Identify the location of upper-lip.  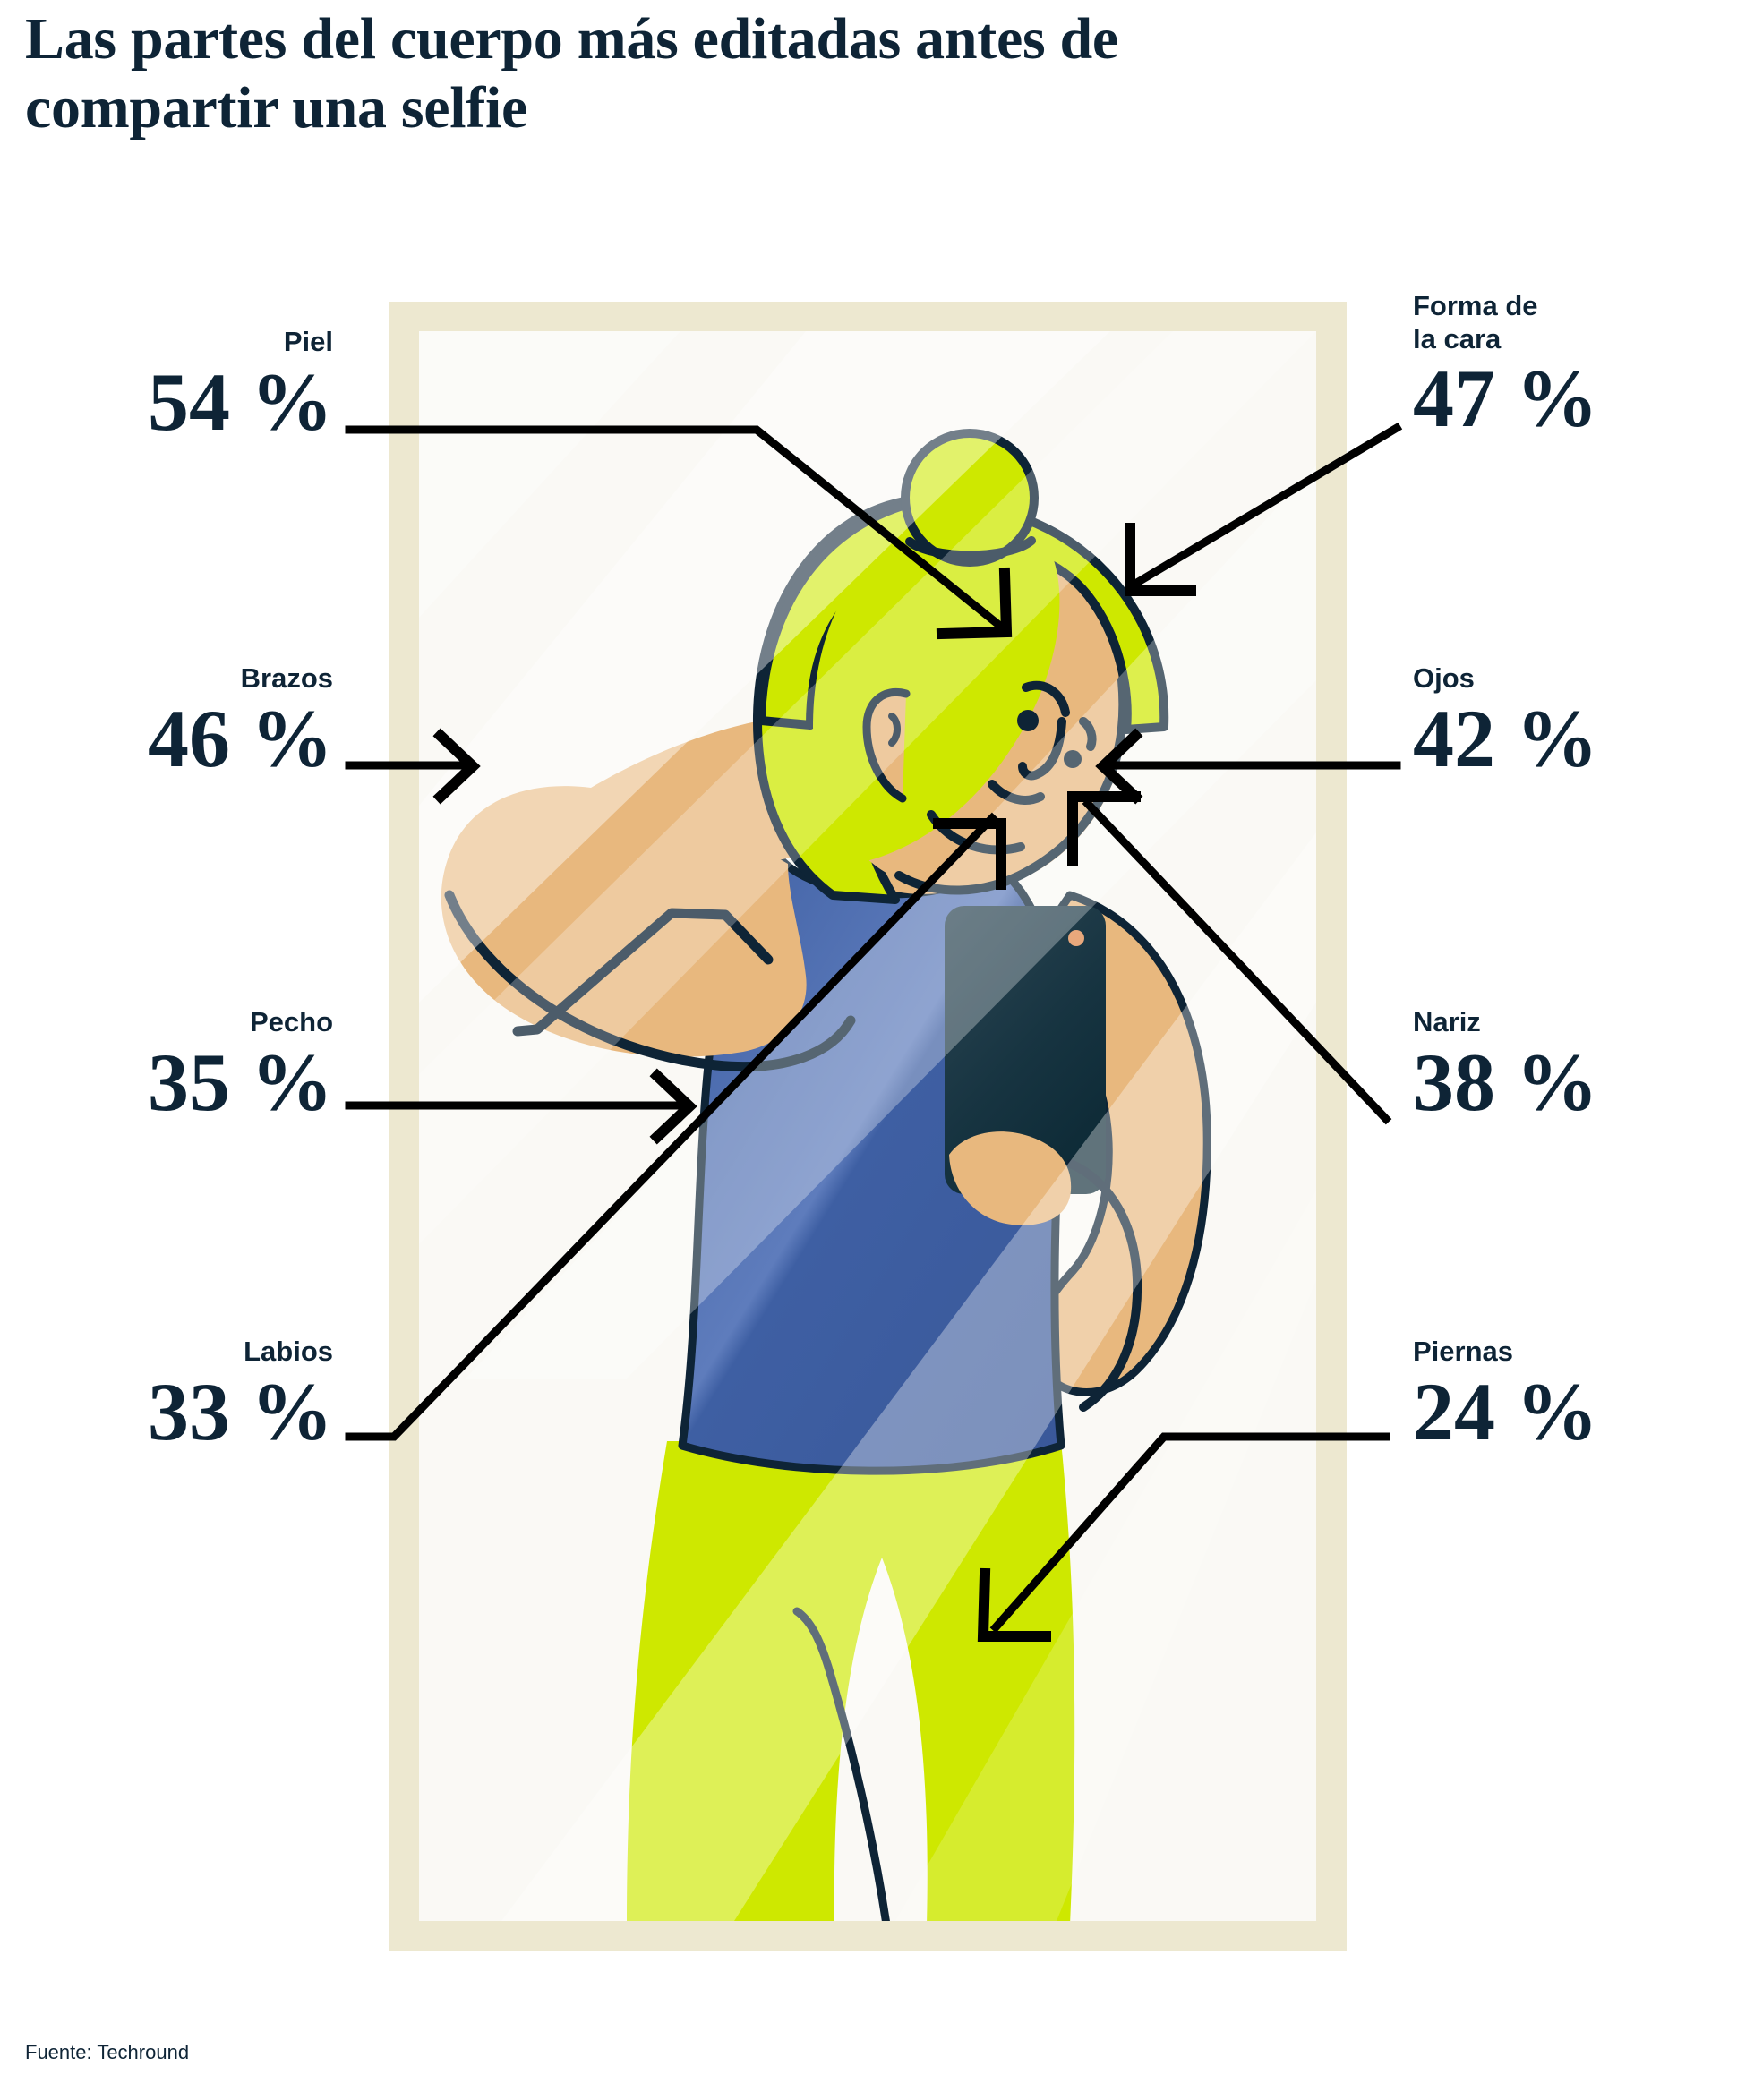
(1088, 734).